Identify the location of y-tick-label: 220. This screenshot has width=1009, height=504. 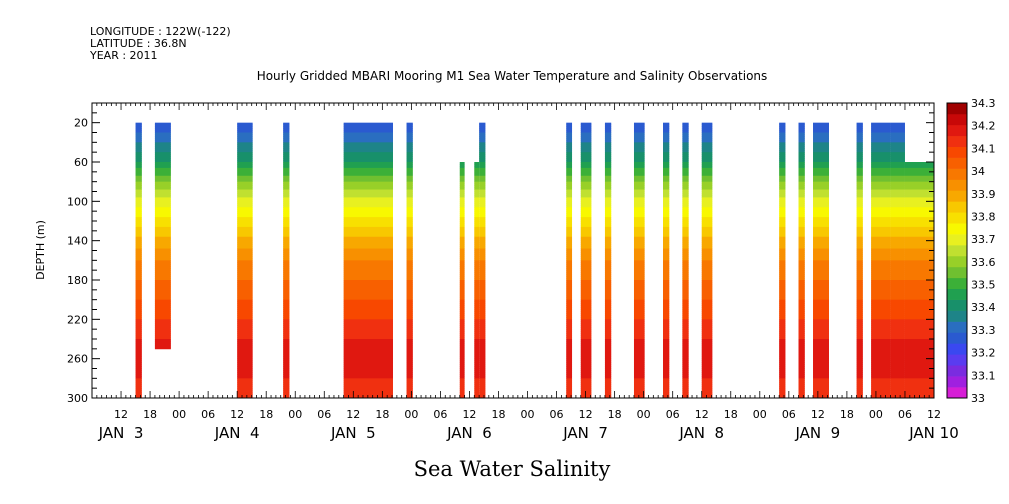
(77, 319).